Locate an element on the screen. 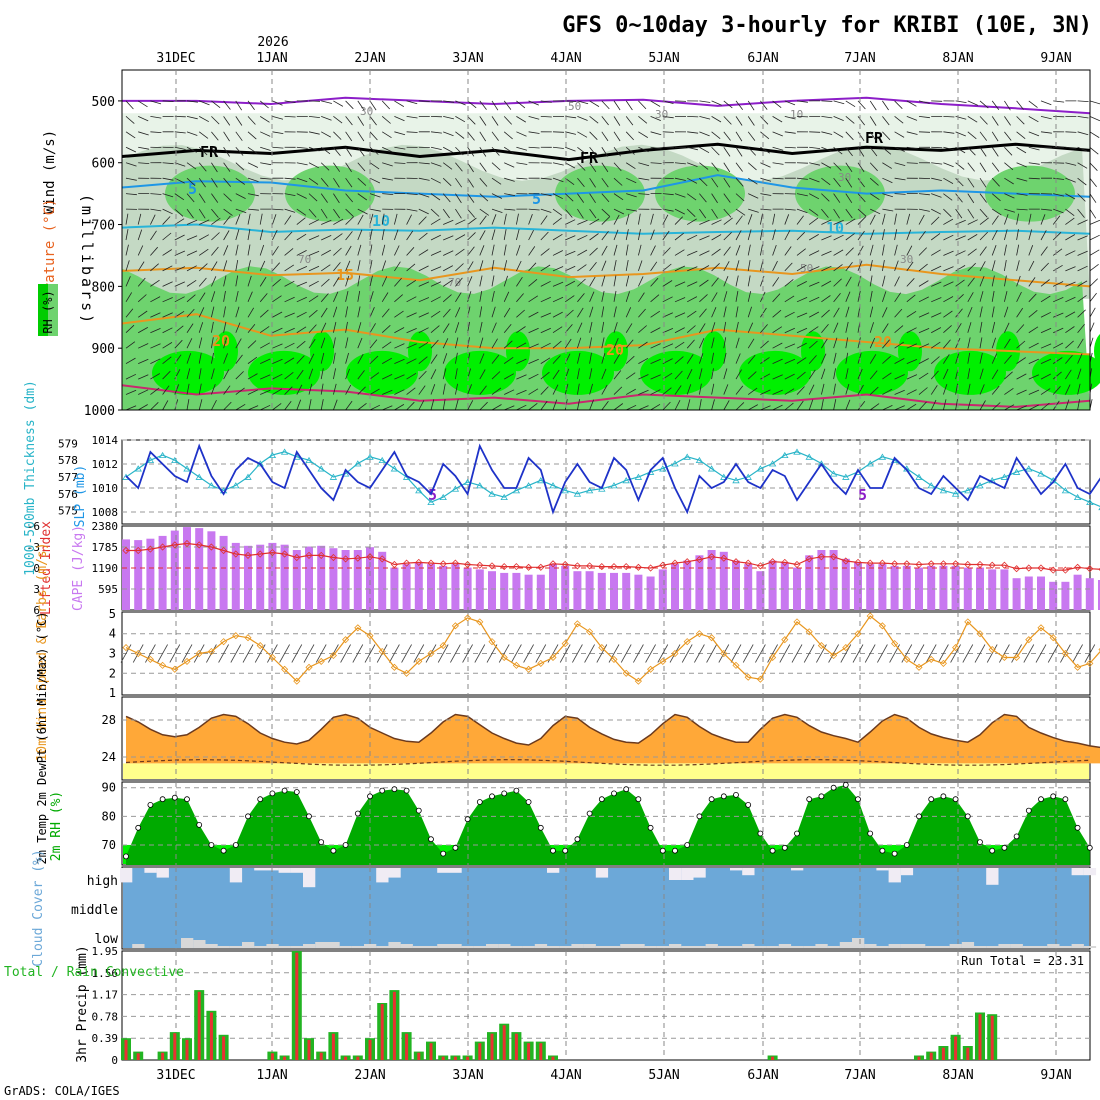 This screenshot has height=1100, width=1100. li-tick-1: -3 is located at coordinates (33, 547).